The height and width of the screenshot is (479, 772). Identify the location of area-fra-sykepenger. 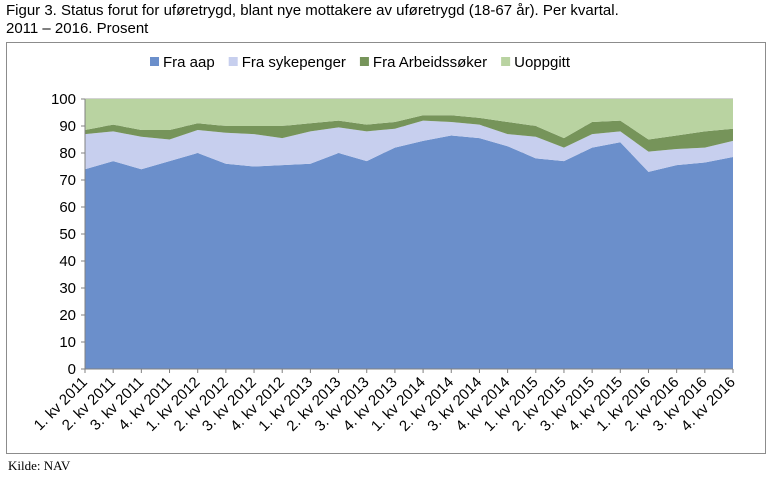
(409, 146).